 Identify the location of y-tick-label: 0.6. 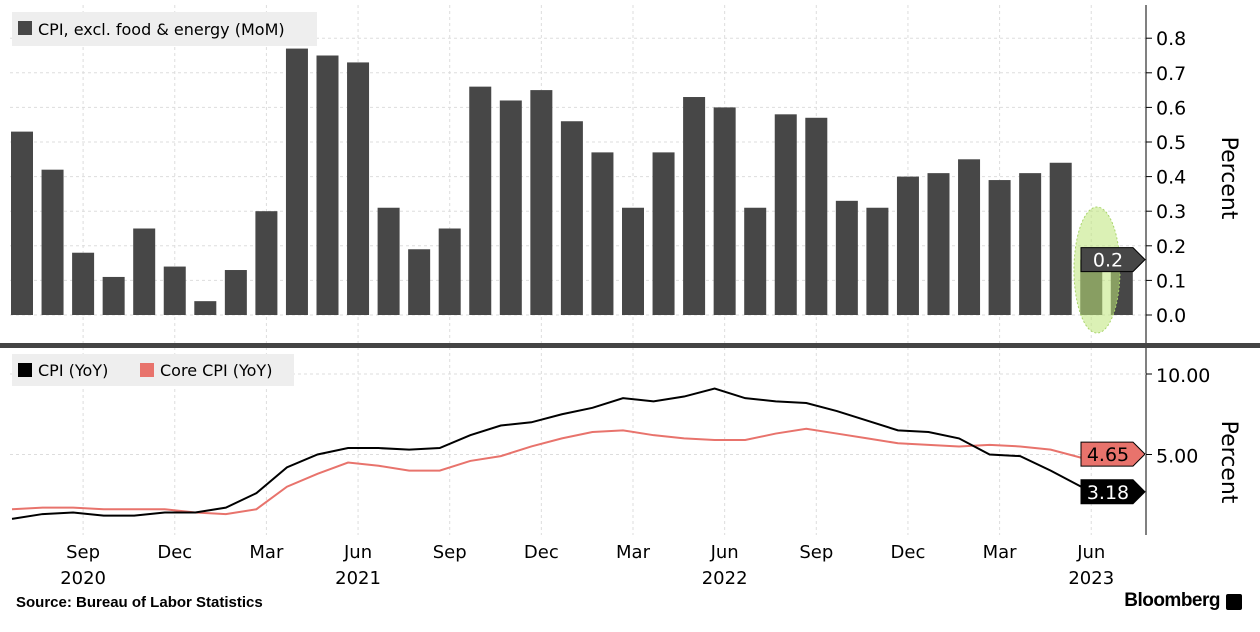
(1171, 108).